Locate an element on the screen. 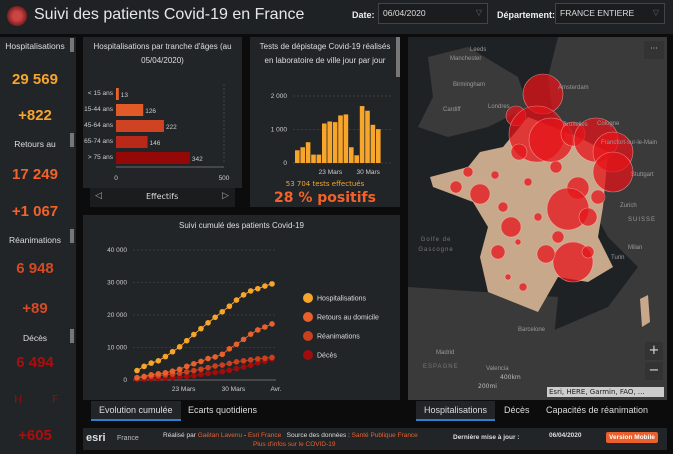 Image resolution: width=673 pixels, height=454 pixels. map-label: Milan is located at coordinates (635, 248).